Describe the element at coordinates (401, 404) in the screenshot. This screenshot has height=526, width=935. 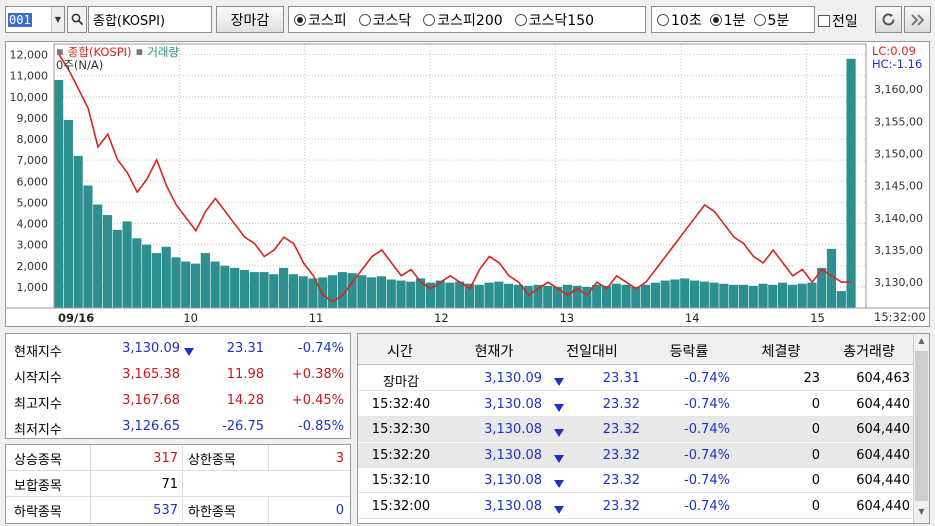
I see `cell-time: 15:32:40` at that location.